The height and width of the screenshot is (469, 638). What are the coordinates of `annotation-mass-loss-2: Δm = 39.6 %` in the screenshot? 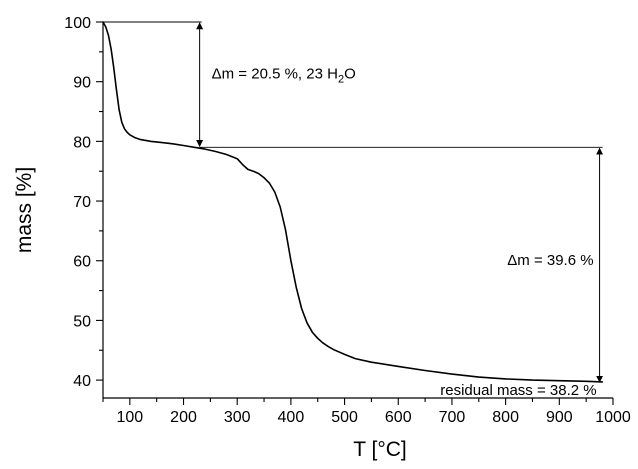 It's located at (550, 260).